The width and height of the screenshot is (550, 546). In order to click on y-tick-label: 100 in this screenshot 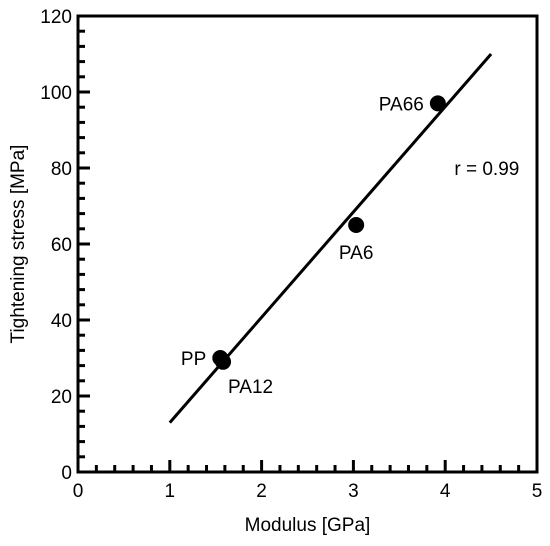, I will do `click(56, 93)`.